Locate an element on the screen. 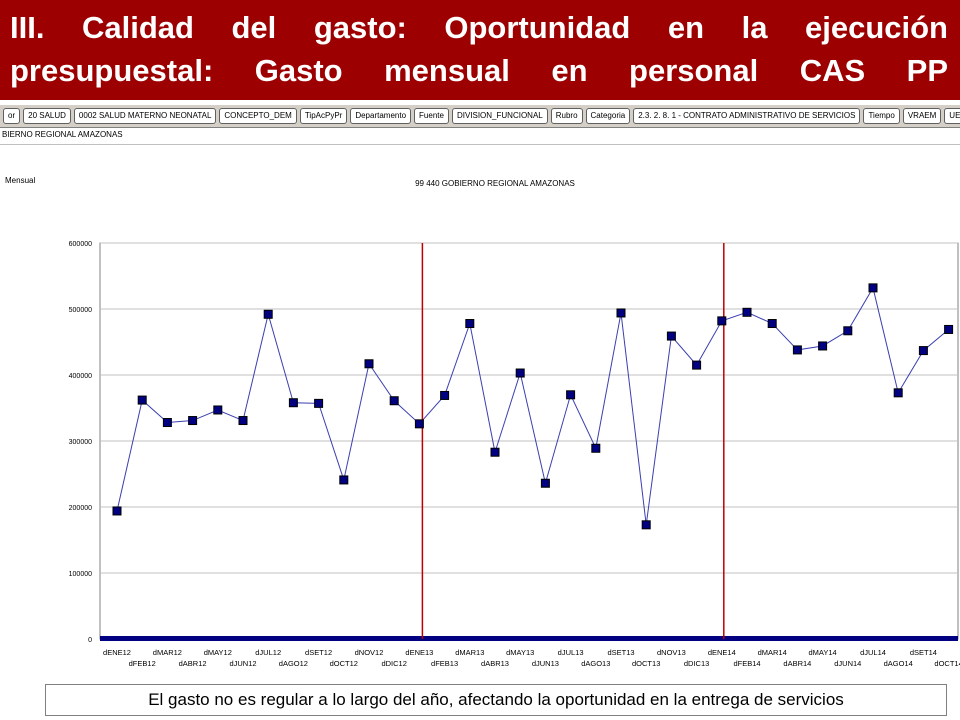 The height and width of the screenshot is (720, 960). x-tick-label: dJUN12 is located at coordinates (242, 663).